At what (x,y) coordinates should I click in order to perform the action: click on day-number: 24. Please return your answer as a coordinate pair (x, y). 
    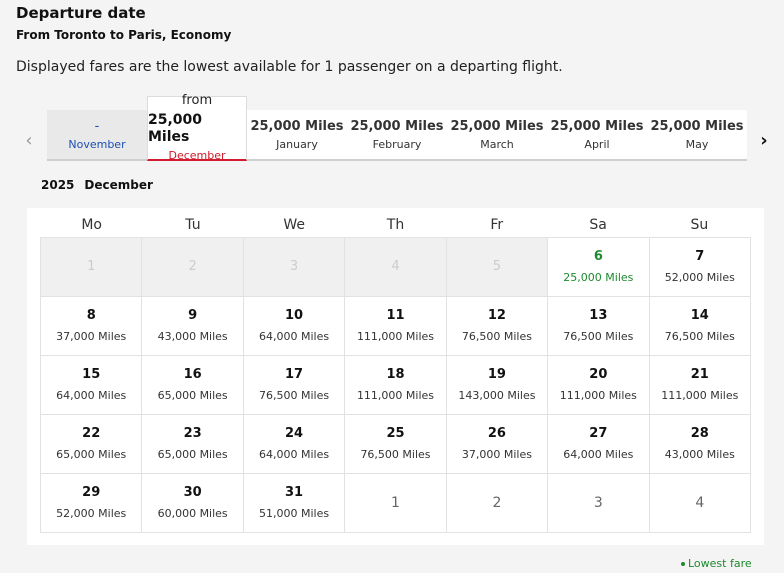
    Looking at the image, I should click on (294, 433).